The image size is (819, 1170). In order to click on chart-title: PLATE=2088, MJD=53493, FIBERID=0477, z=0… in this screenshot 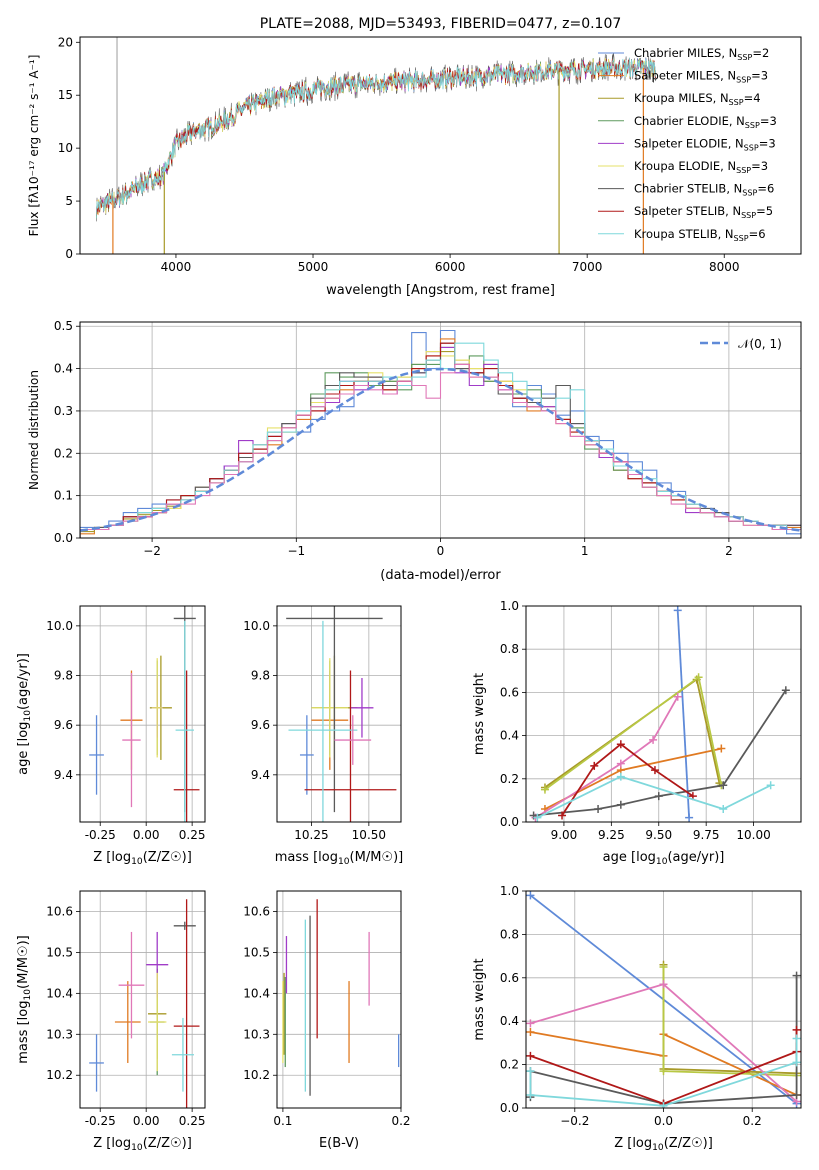, I will do `click(441, 24)`.